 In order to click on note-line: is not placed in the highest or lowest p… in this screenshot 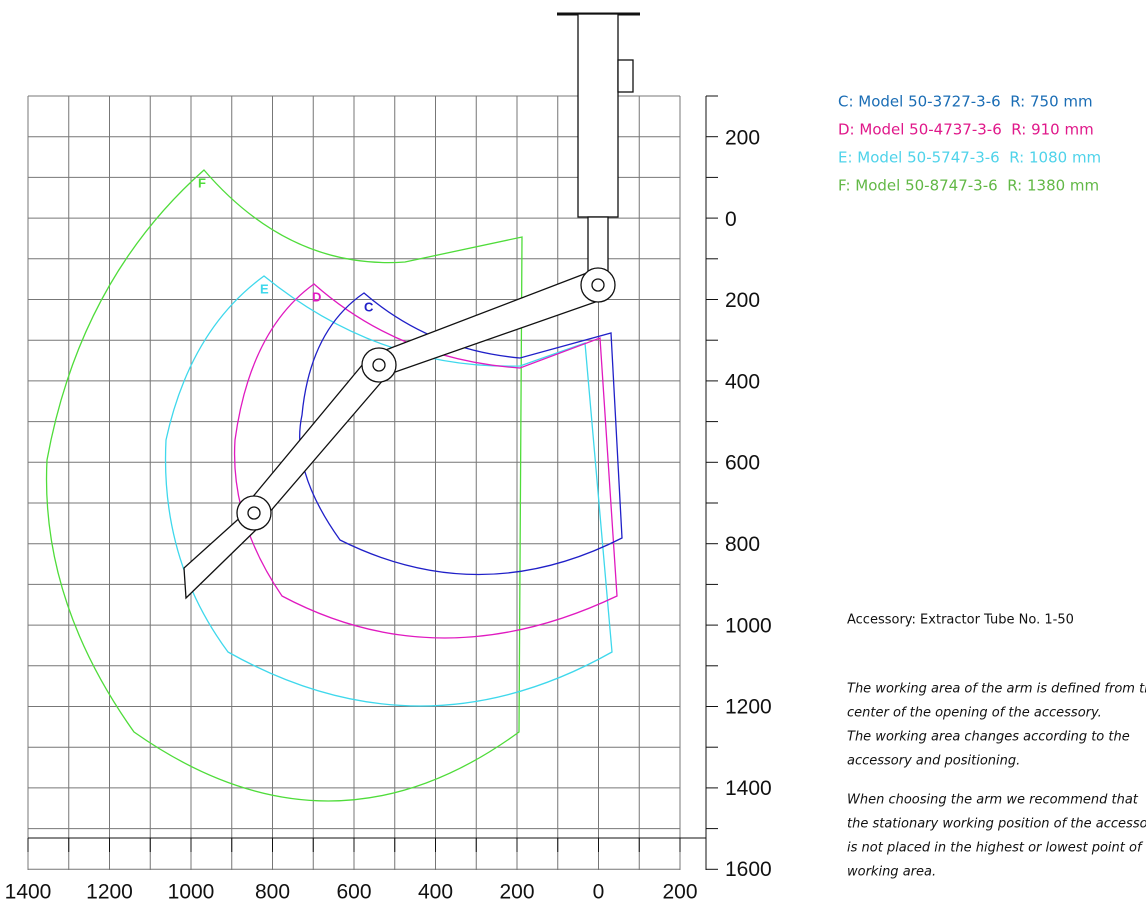, I will do `click(996, 848)`.